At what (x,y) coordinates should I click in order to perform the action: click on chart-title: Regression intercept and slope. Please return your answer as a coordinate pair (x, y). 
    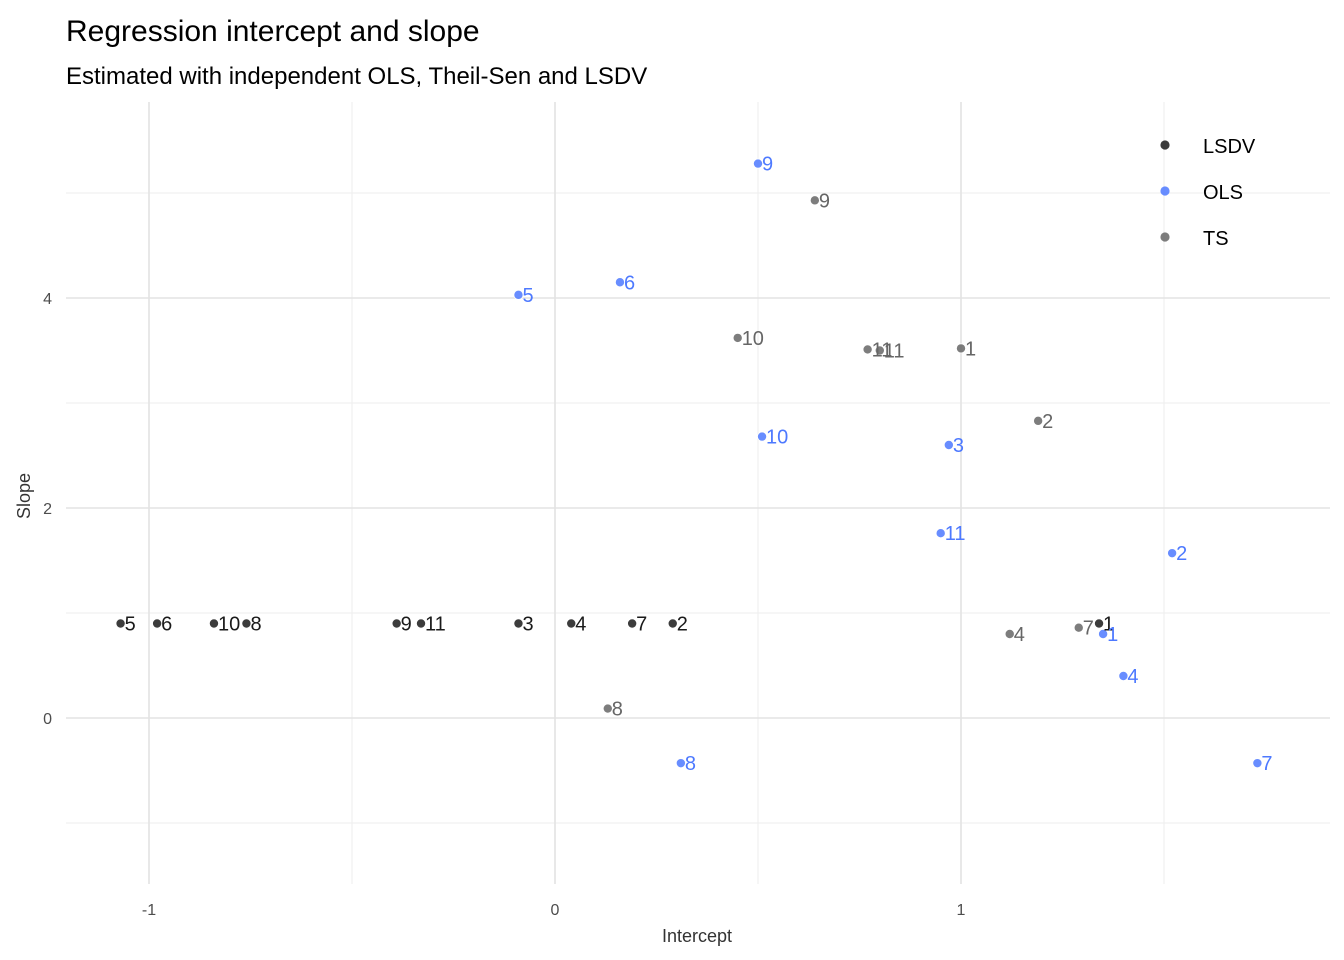
    Looking at the image, I should click on (273, 31).